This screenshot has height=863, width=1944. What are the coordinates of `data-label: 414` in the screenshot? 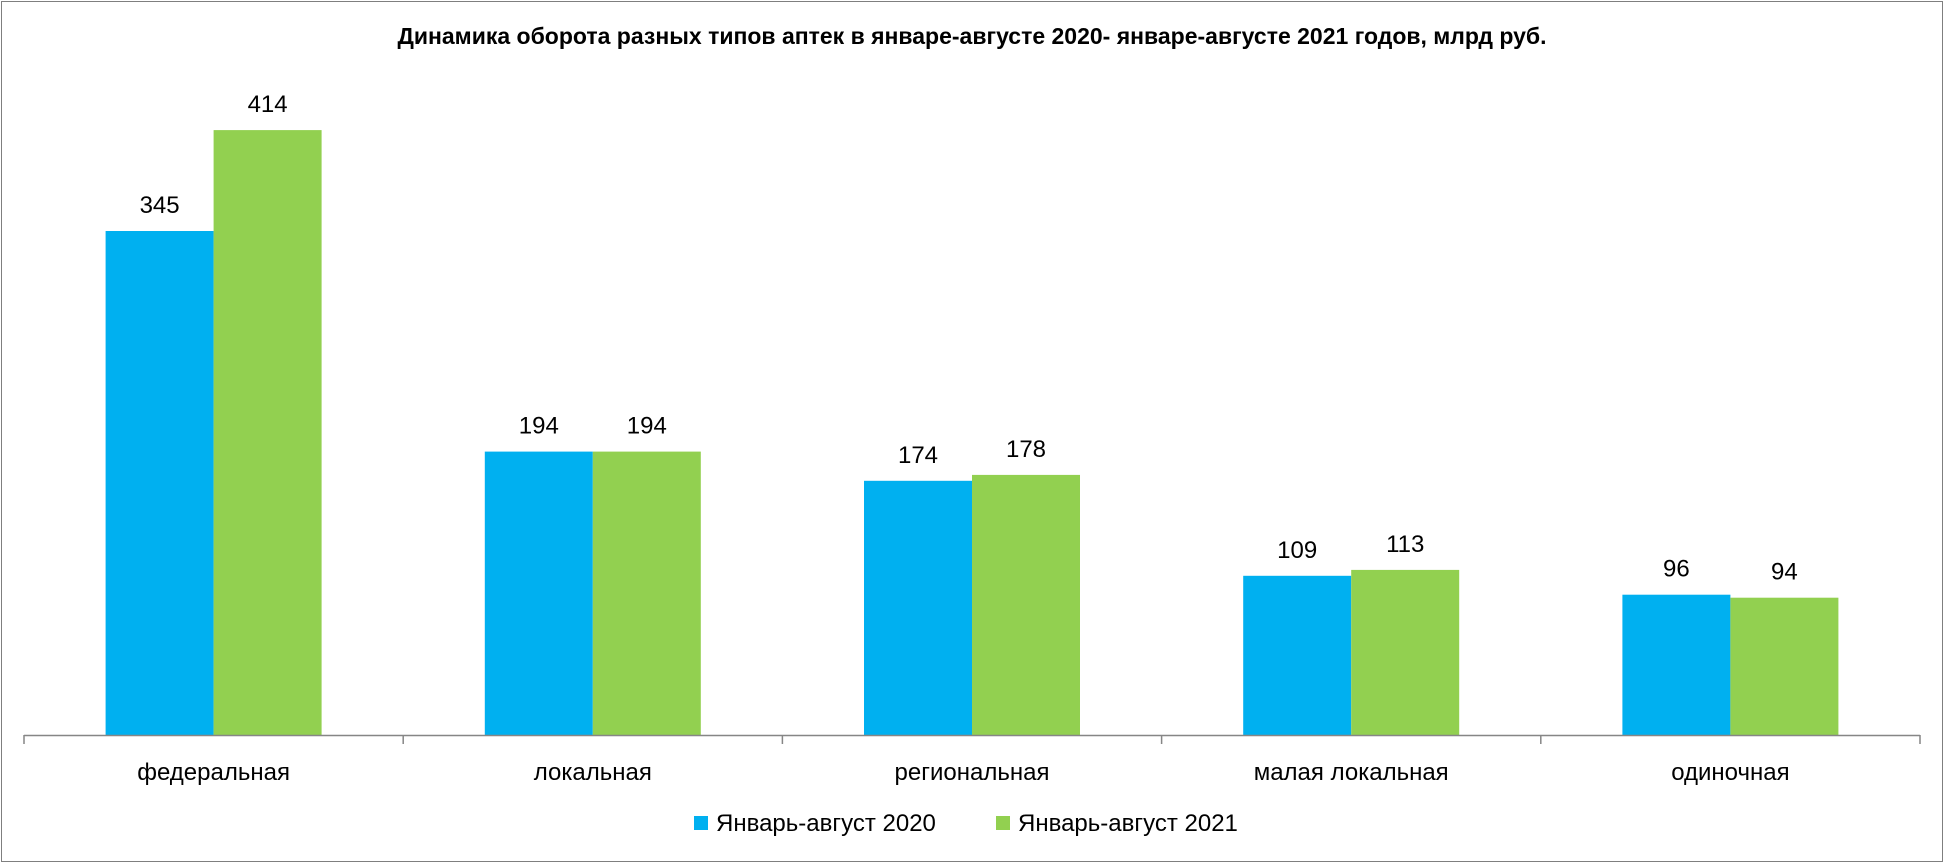 It's located at (268, 104).